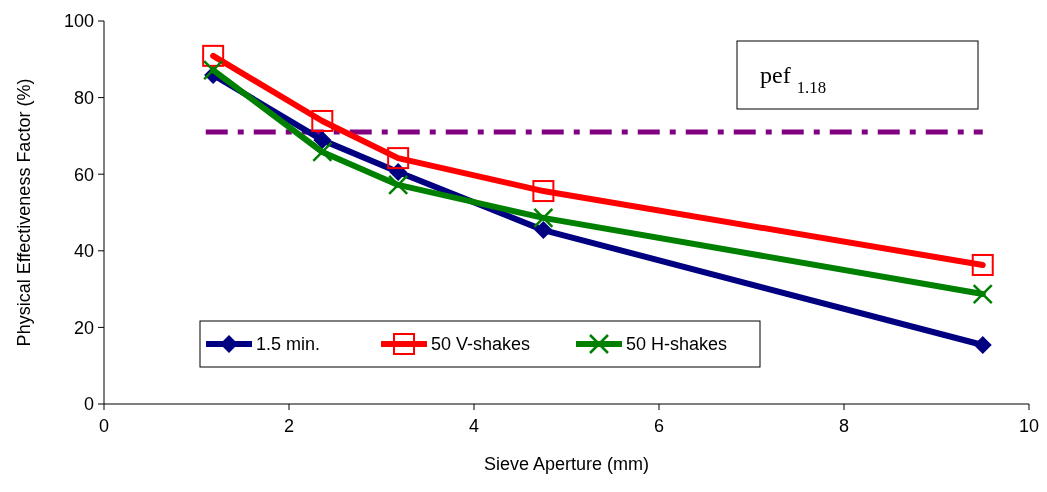  I want to click on y-tick-label: 60, so click(83, 174).